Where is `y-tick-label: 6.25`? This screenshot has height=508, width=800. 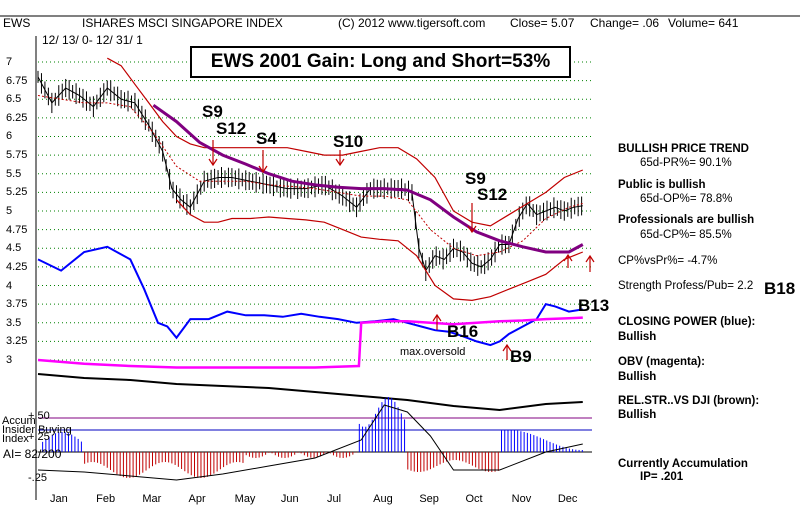 y-tick-label: 6.25 is located at coordinates (17, 117).